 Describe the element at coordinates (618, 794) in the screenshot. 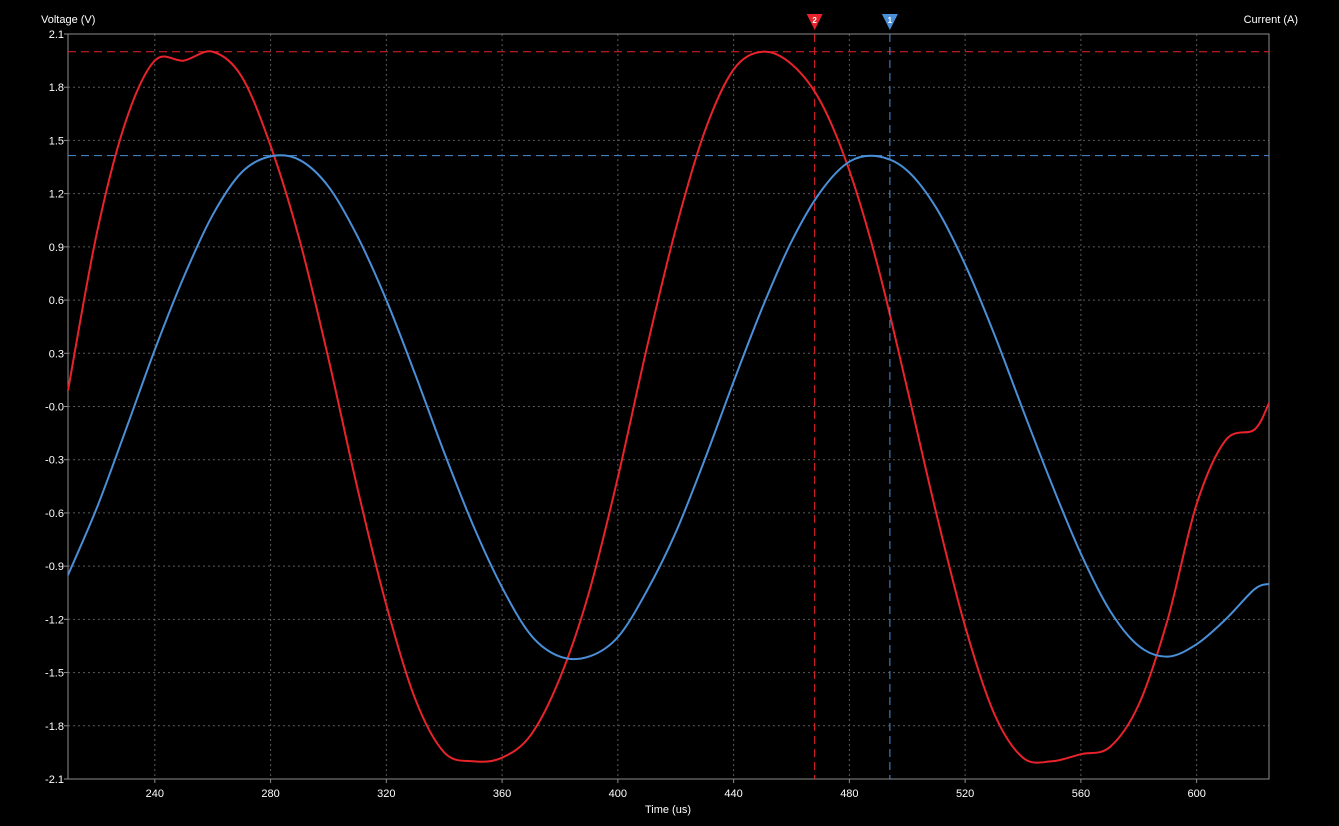

I see `x-tick-label: 400` at that location.